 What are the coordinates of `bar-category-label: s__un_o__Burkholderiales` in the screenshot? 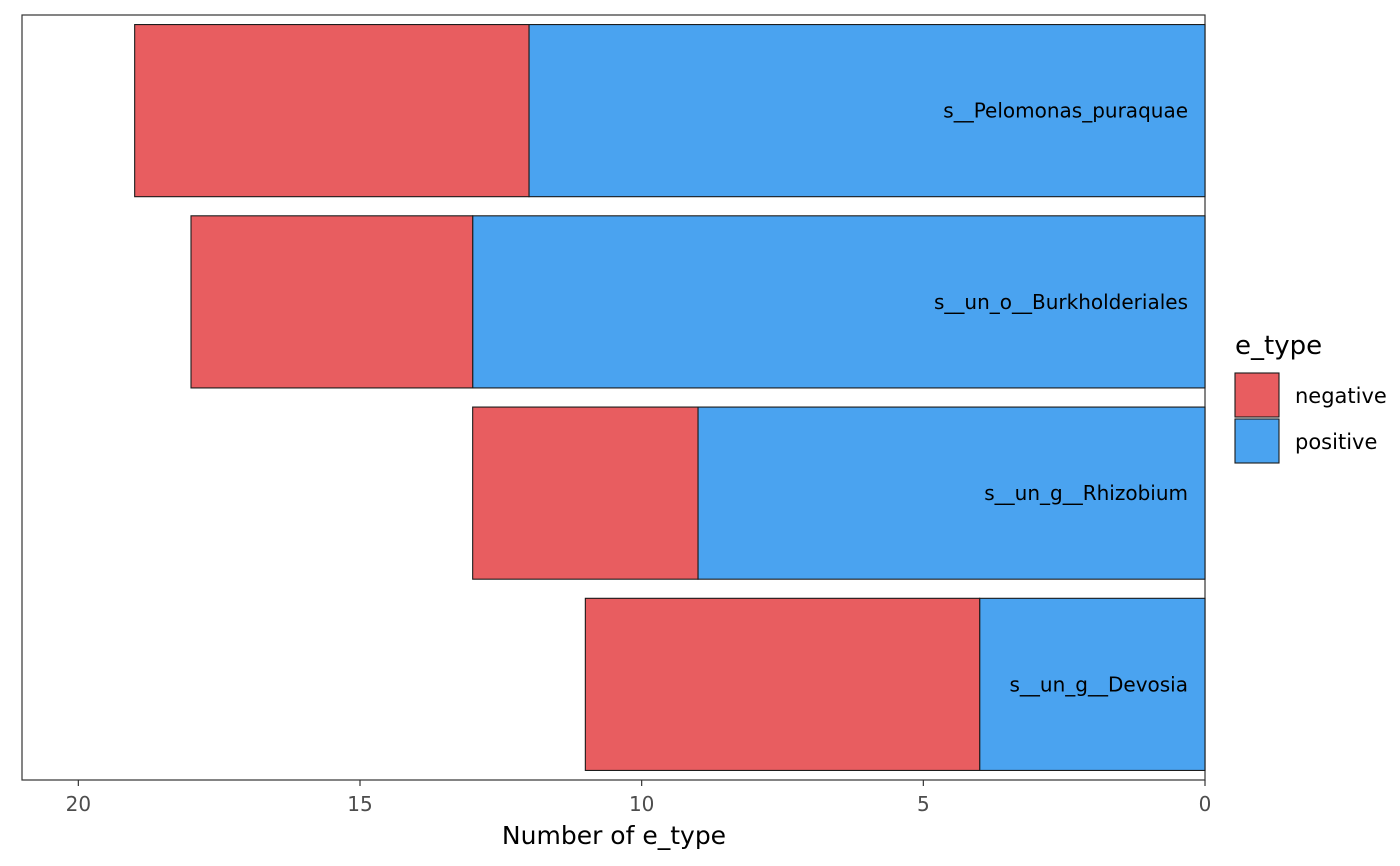 It's located at (1061, 302).